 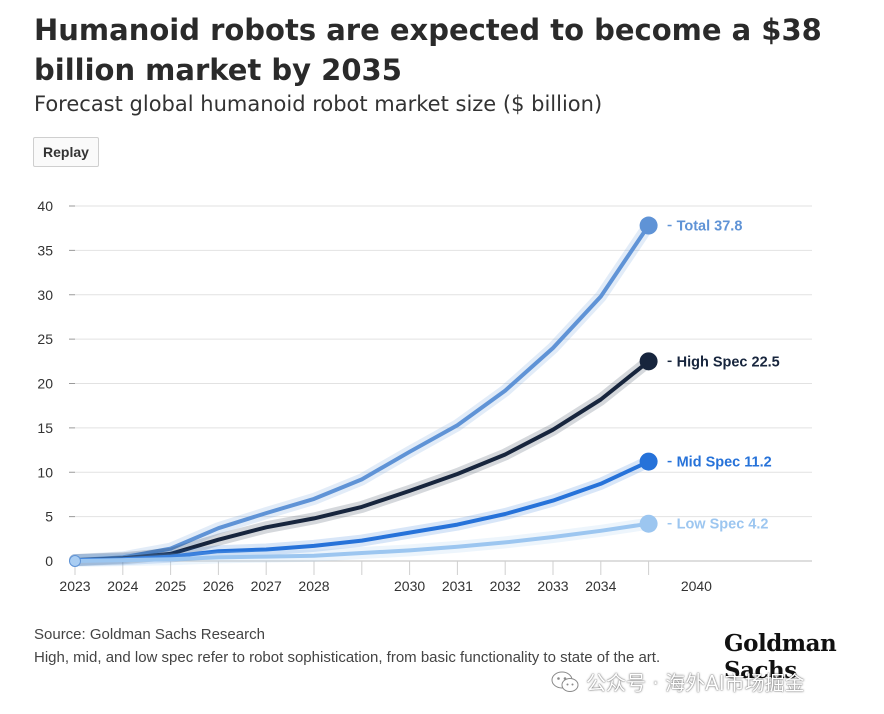 I want to click on x-tick-label: 2024, so click(x=122, y=586).